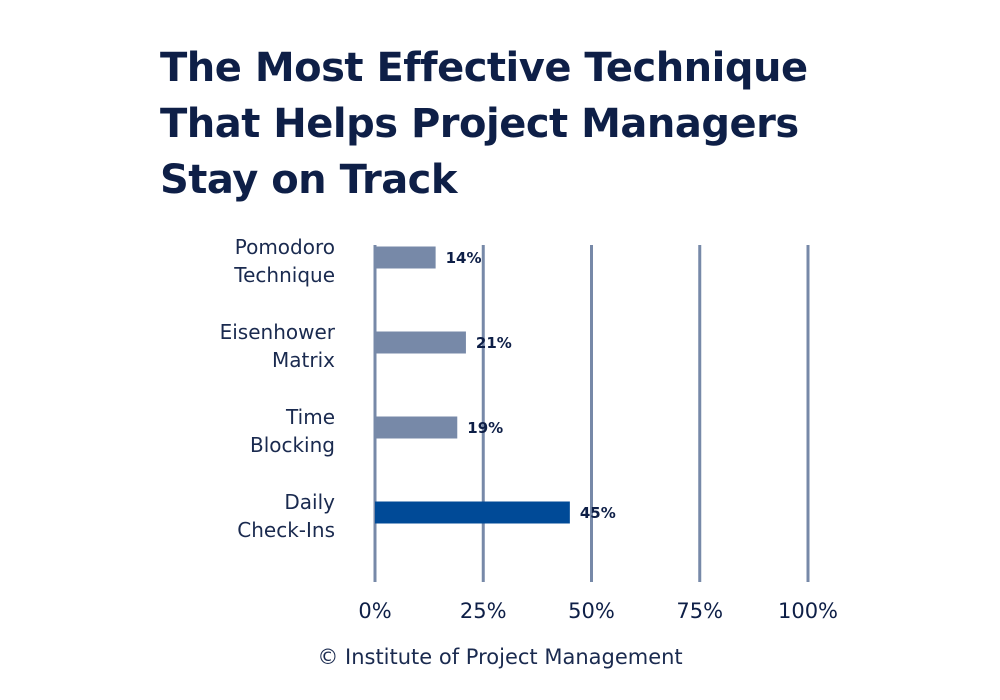 This screenshot has width=1000, height=700. What do you see at coordinates (277, 345) in the screenshot?
I see `y-tick-label: Eisenhower Matrix` at bounding box center [277, 345].